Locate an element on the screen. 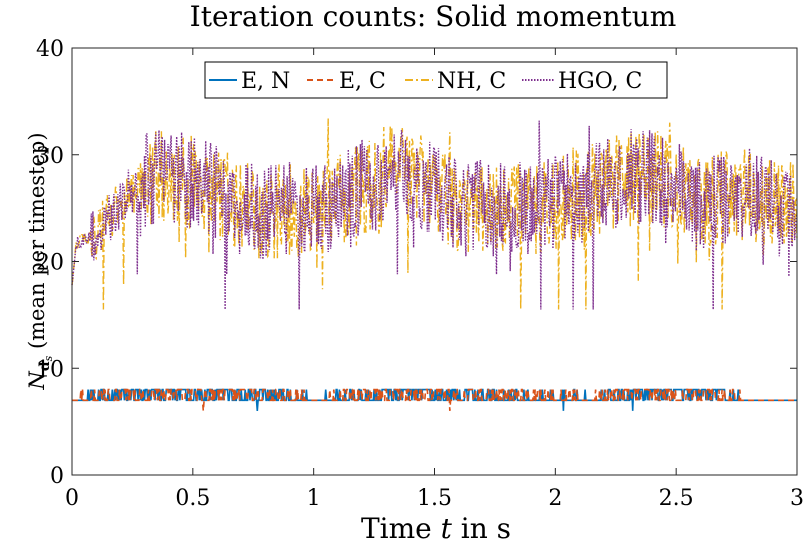  series-line-e-c is located at coordinates (434, 399).